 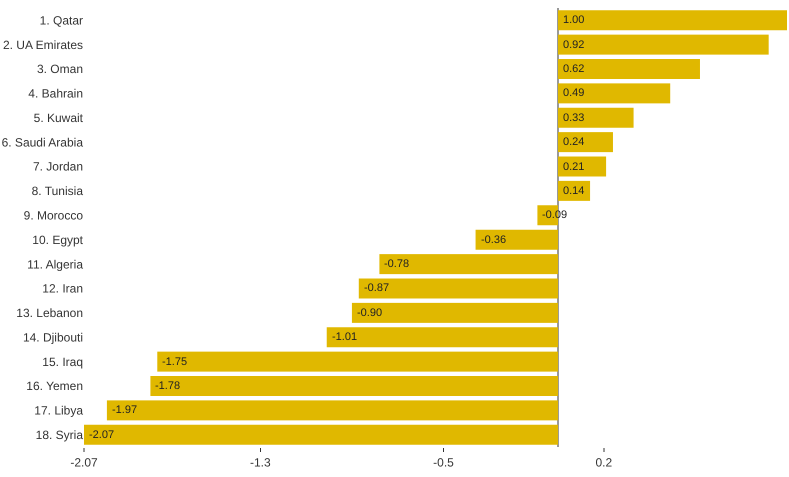 What do you see at coordinates (603, 462) in the screenshot?
I see `x-tick-label: 0.2` at bounding box center [603, 462].